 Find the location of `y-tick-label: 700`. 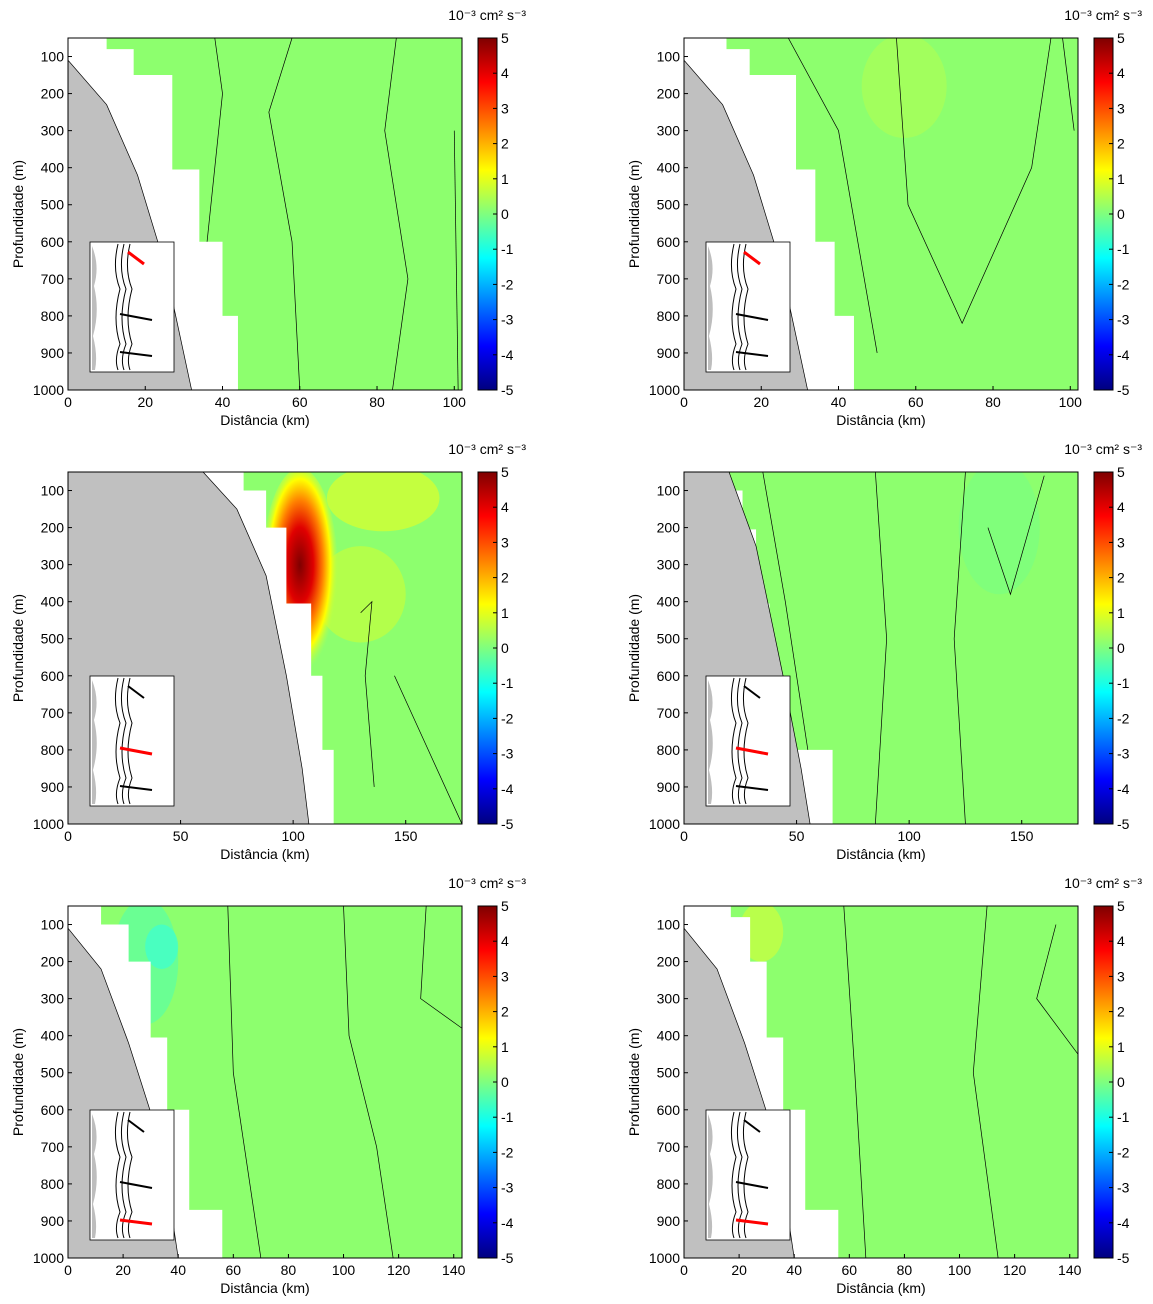

y-tick-label: 700 is located at coordinates (53, 279).